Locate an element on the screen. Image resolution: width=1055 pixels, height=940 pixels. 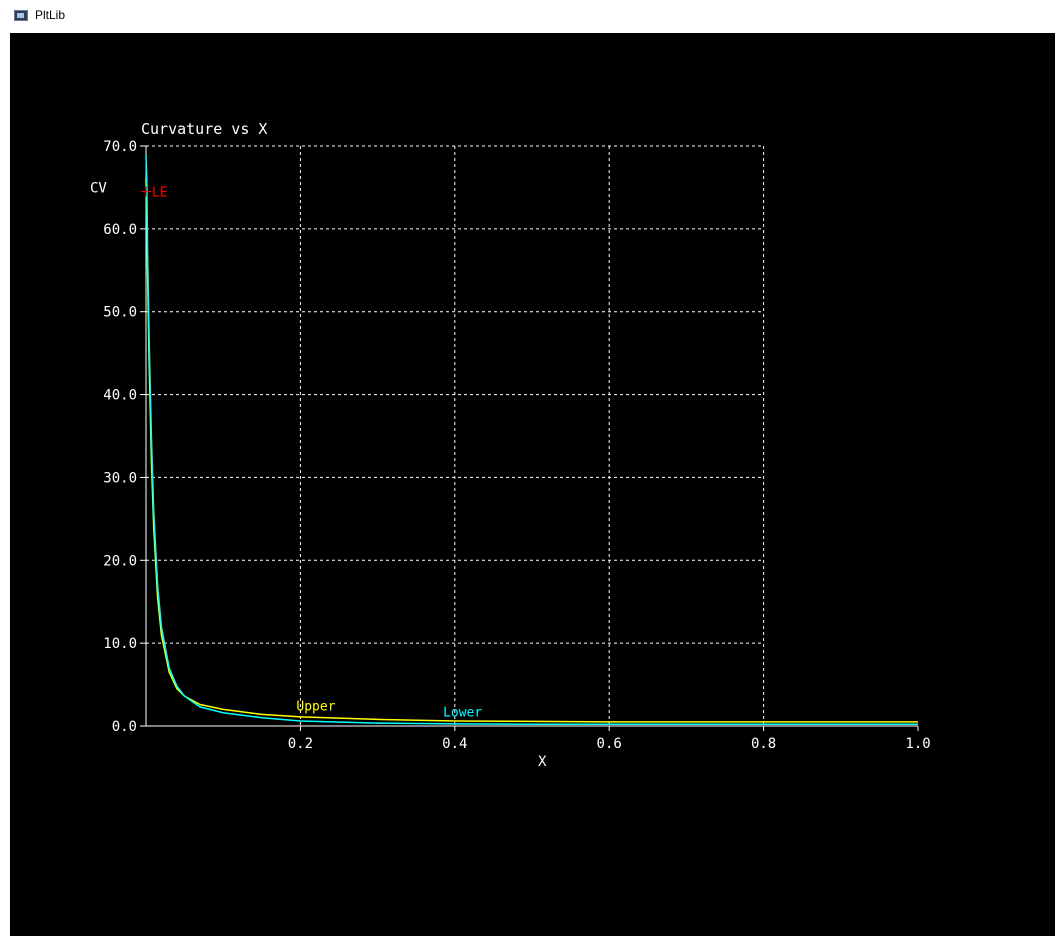
chart-title: Curvature vs X is located at coordinates (204, 129).